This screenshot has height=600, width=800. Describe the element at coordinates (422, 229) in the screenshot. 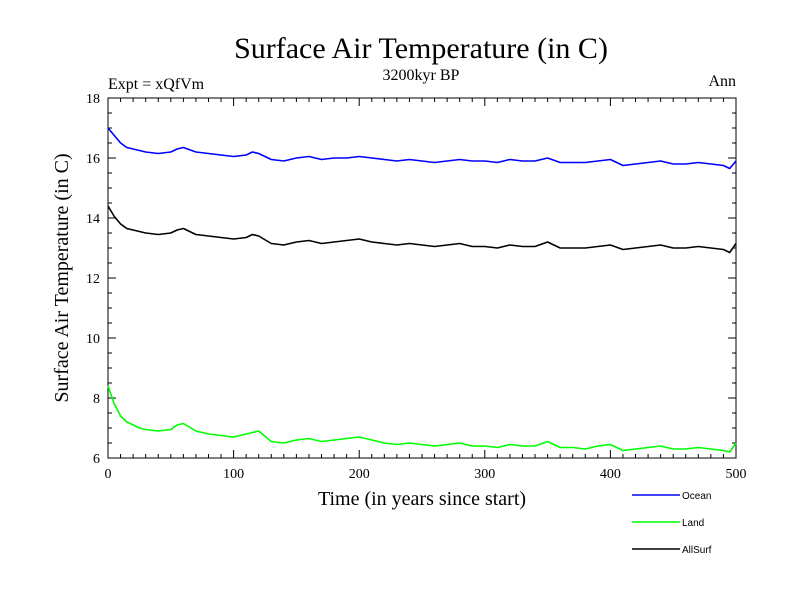

I see `series-line-allsurf` at that location.